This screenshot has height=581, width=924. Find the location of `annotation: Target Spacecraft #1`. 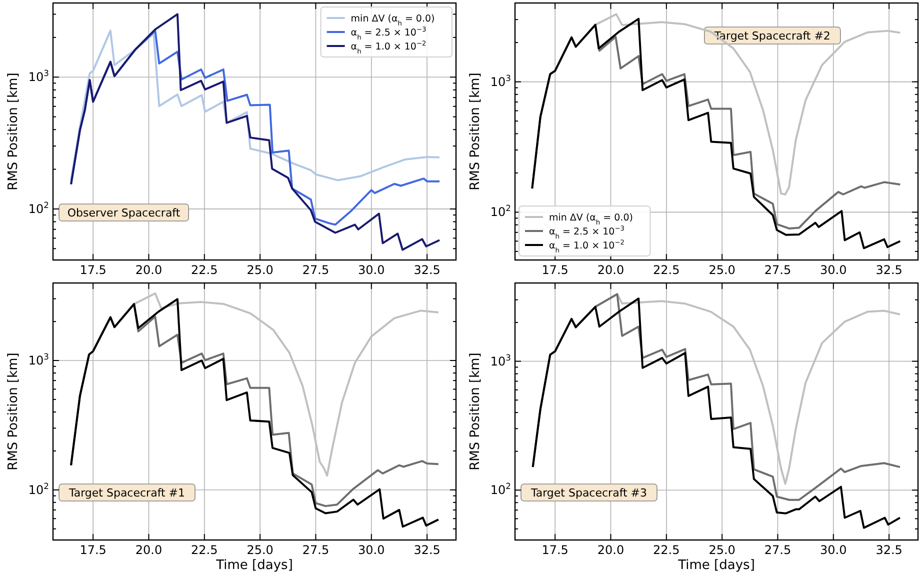

annotation: Target Spacecraft #1 is located at coordinates (127, 493).